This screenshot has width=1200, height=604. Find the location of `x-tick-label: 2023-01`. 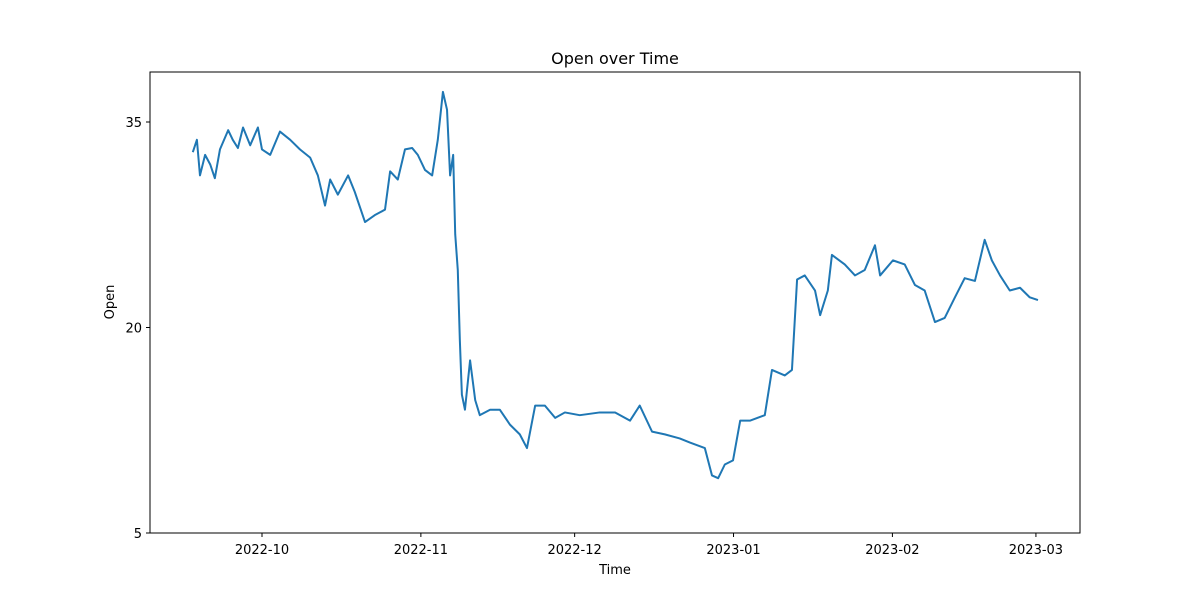

x-tick-label: 2023-01 is located at coordinates (733, 550).